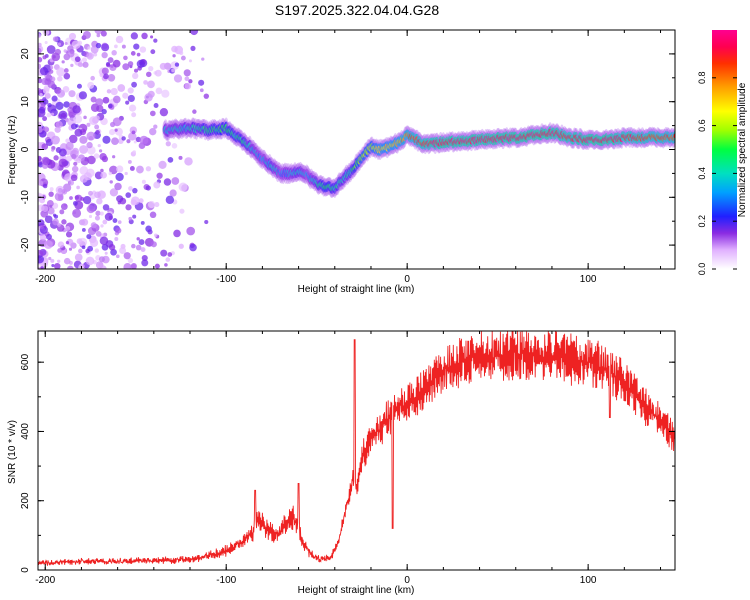 The height and width of the screenshot is (600, 750). What do you see at coordinates (25, 197) in the screenshot?
I see `y-tick-label: -10` at bounding box center [25, 197].